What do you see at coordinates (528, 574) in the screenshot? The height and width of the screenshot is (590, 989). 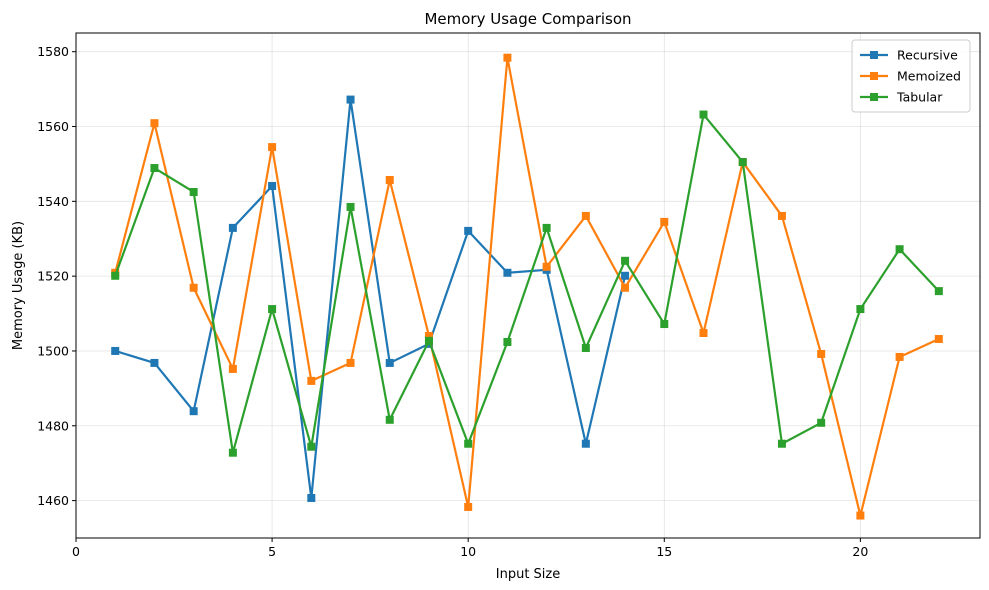 I see `x-axis-label: Input Size` at bounding box center [528, 574].